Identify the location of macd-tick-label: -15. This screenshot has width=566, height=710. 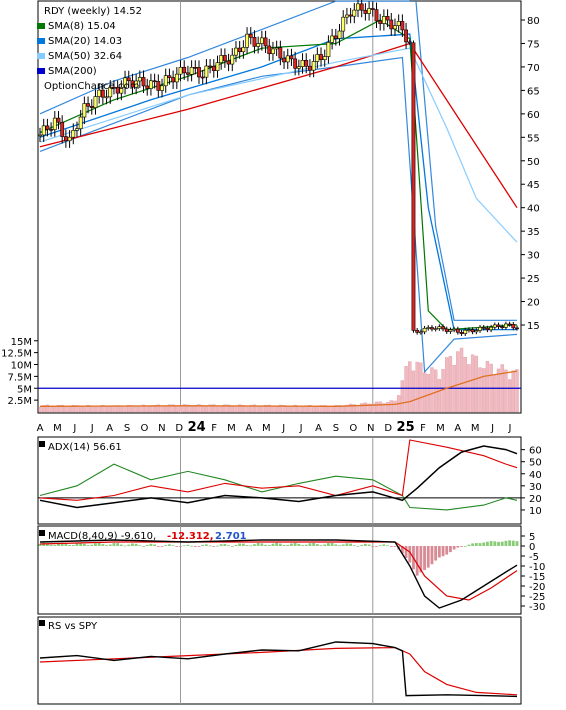
(537, 577).